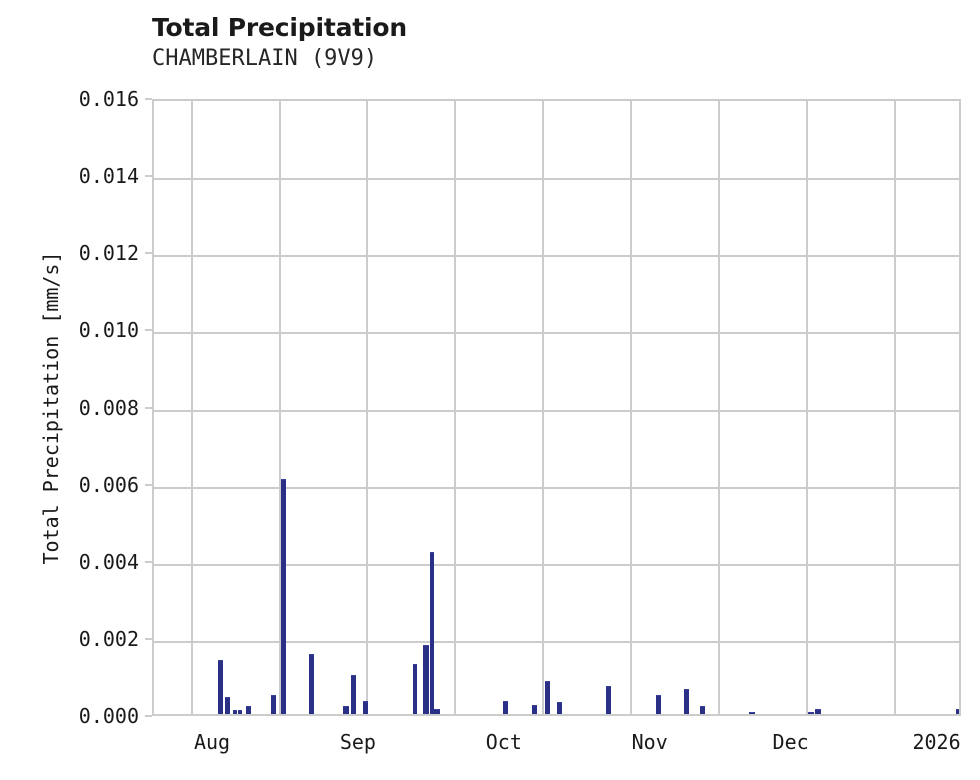 The height and width of the screenshot is (780, 980). Describe the element at coordinates (212, 742) in the screenshot. I see `x-axis-tick-label: Aug` at that location.